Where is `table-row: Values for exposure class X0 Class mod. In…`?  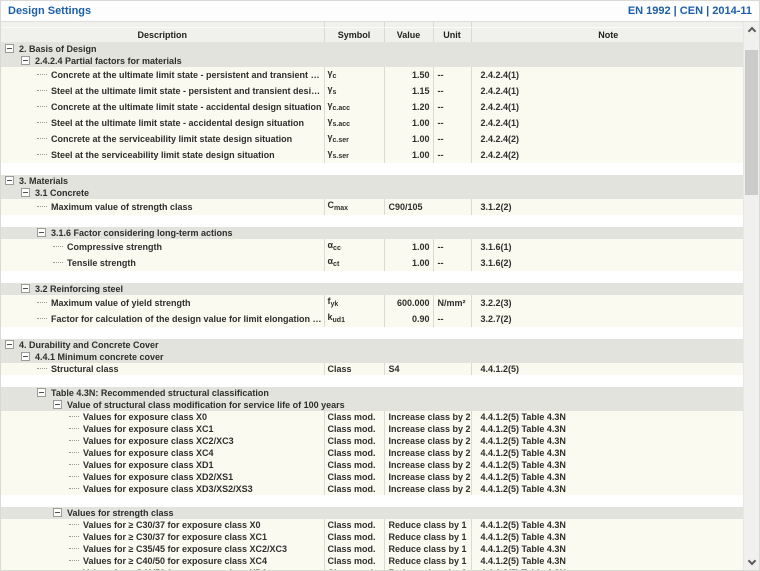 table-row: Values for exposure class X0 Class mod. In… is located at coordinates (372, 416).